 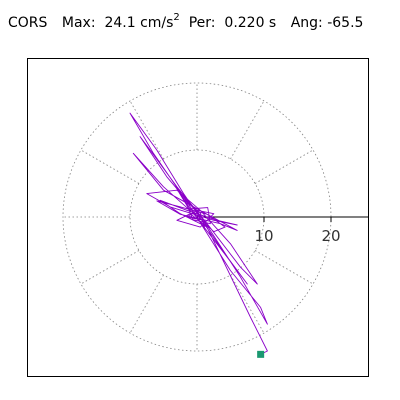 What do you see at coordinates (78, 23) in the screenshot?
I see `max-label: Max:` at bounding box center [78, 23].